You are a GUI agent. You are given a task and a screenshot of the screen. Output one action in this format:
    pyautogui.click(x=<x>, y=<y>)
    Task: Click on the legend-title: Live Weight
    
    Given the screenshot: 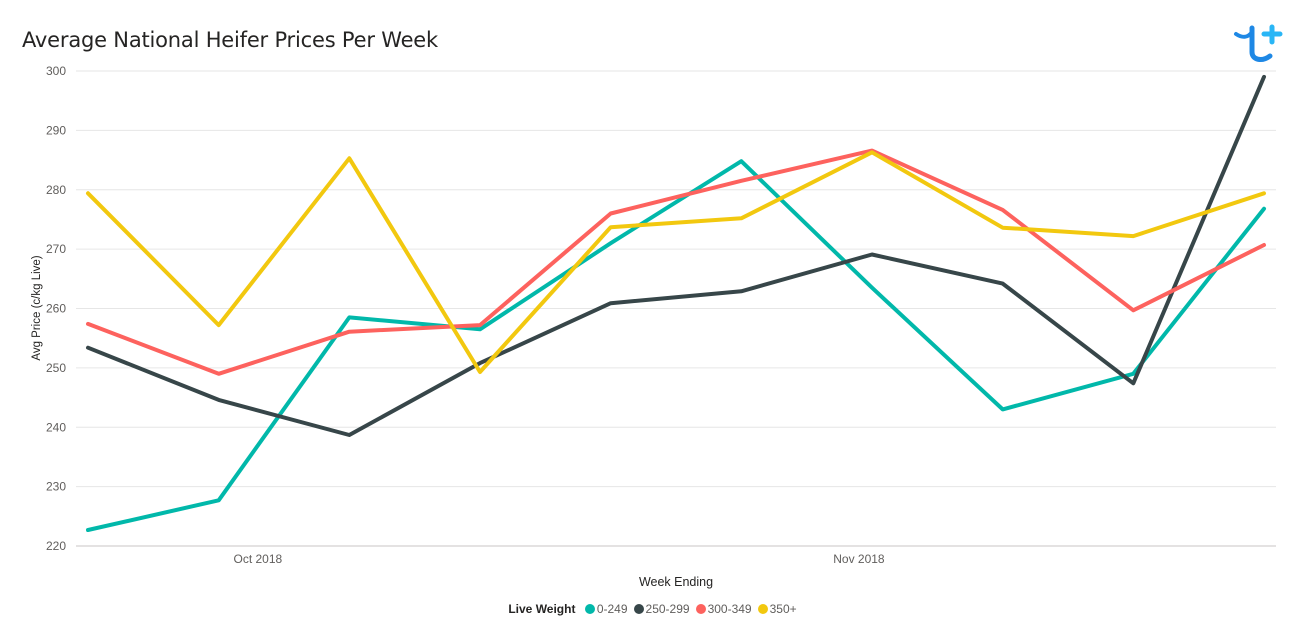 What is the action you would take?
    pyautogui.click(x=542, y=609)
    